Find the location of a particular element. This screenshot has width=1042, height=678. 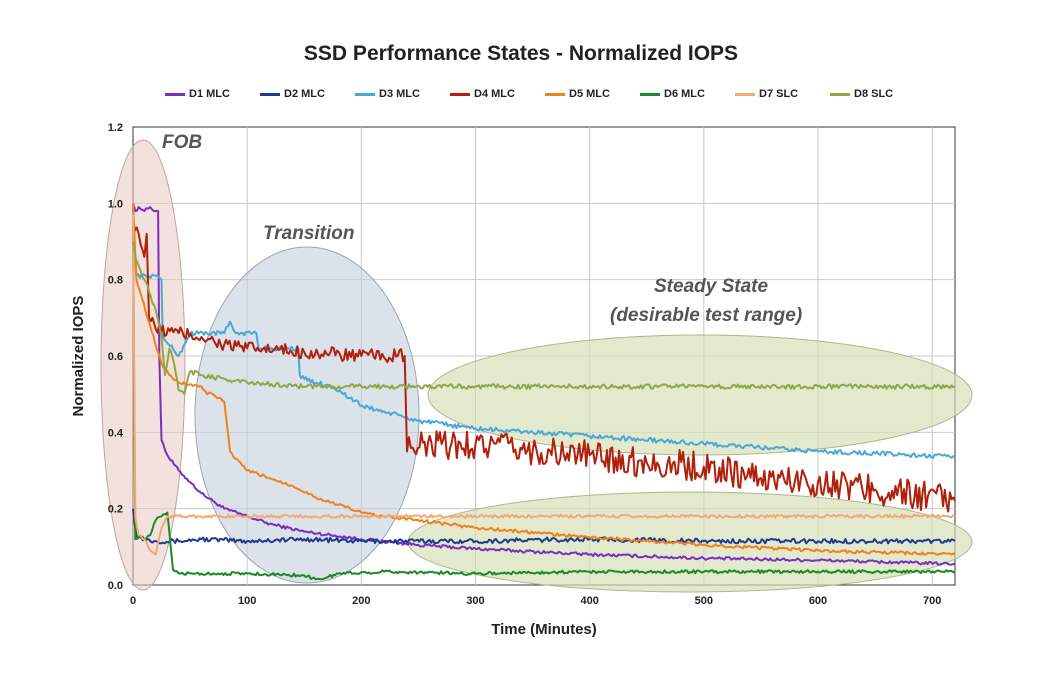

legend-label: D2 MLC is located at coordinates (304, 94).